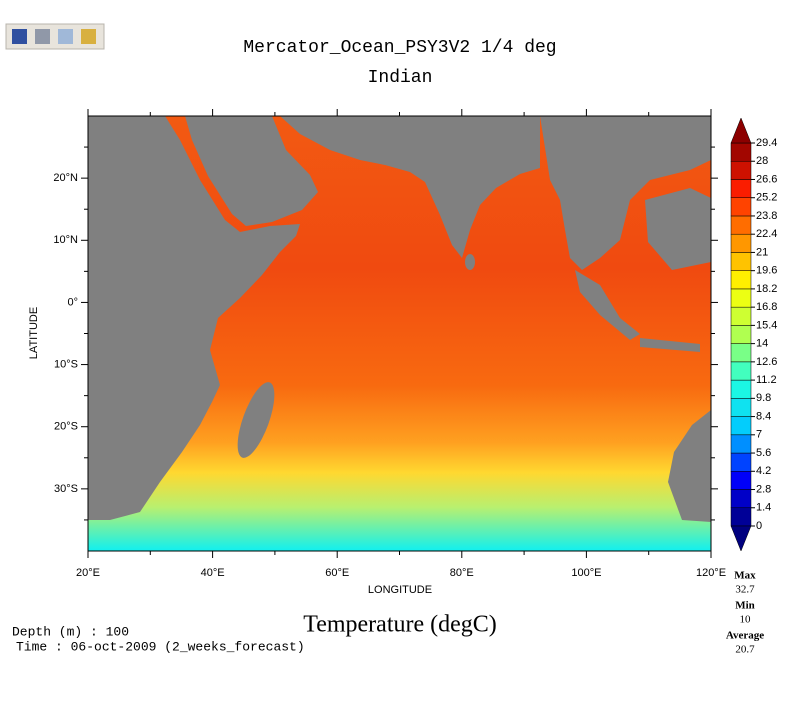  What do you see at coordinates (766, 216) in the screenshot?
I see `colorbar-tick-label: 23.8` at bounding box center [766, 216].